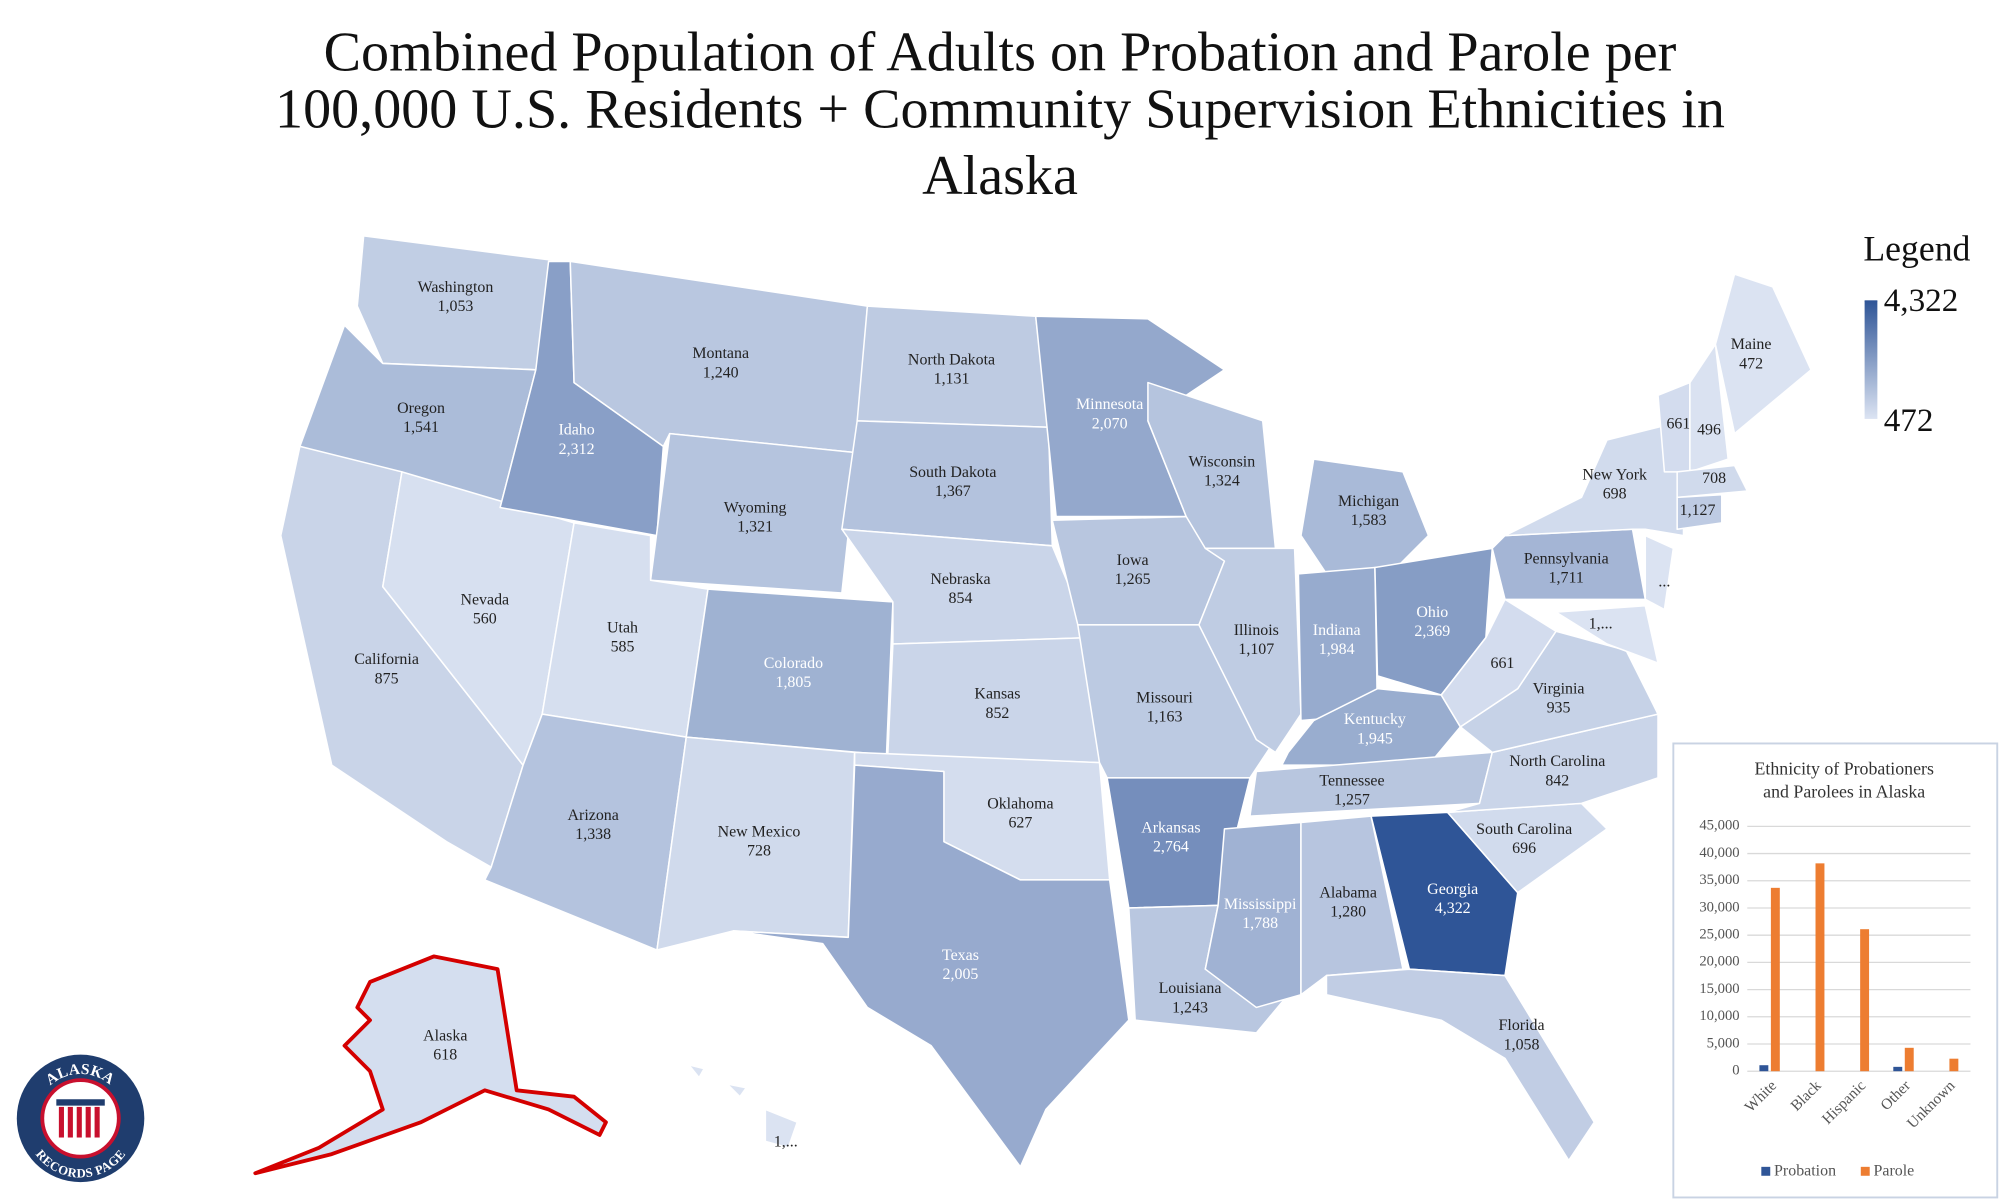  What do you see at coordinates (997, 713) in the screenshot?
I see `state-value: 852` at bounding box center [997, 713].